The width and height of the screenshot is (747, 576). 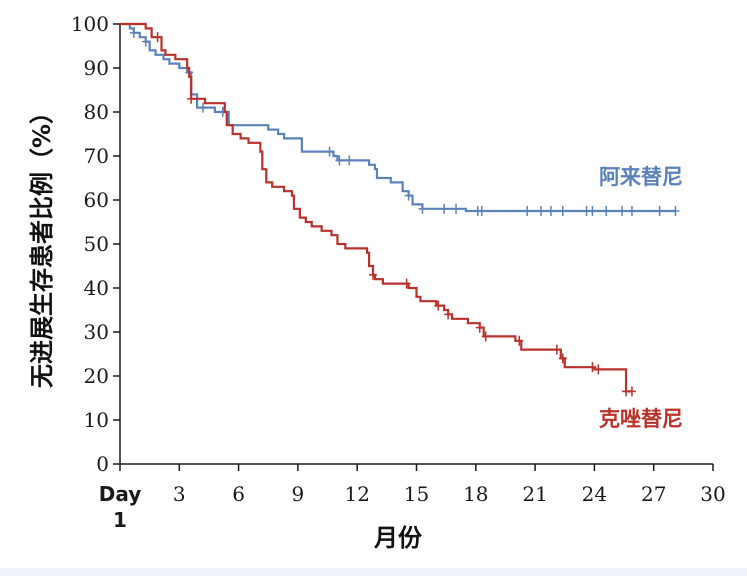 What do you see at coordinates (594, 494) in the screenshot?
I see `x-tick-label: 24` at bounding box center [594, 494].